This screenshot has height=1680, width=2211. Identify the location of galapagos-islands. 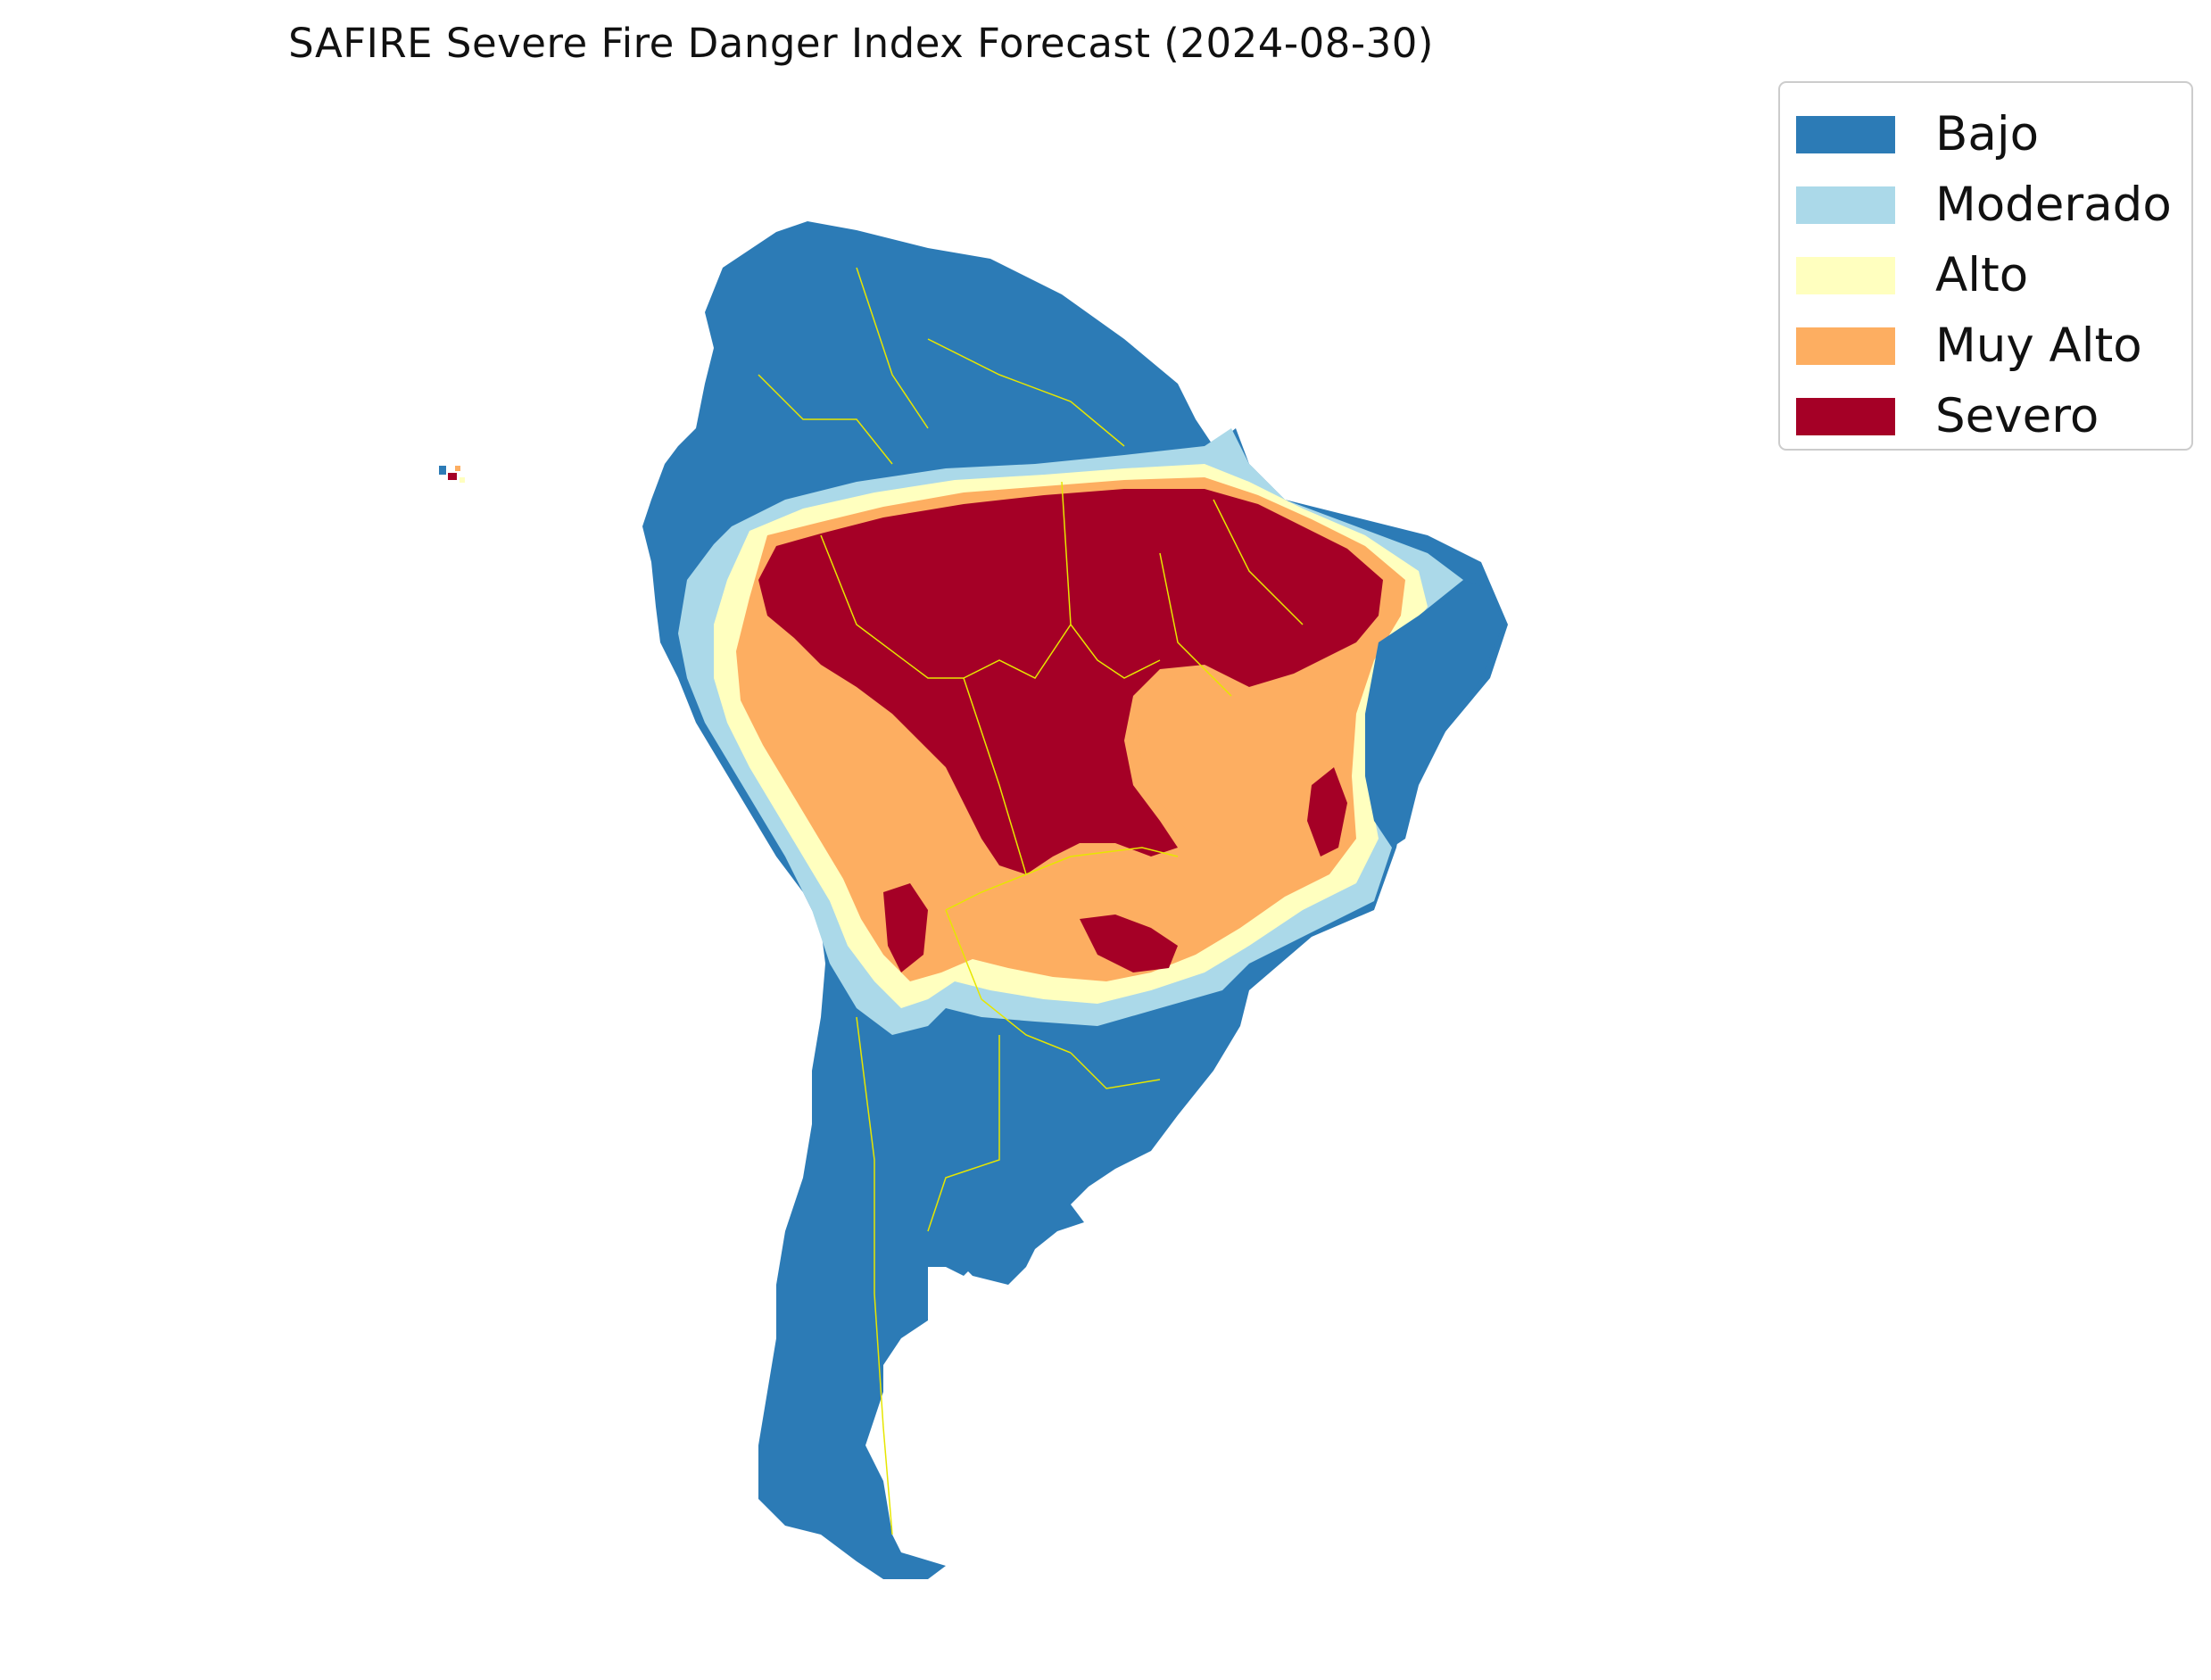
(452, 474).